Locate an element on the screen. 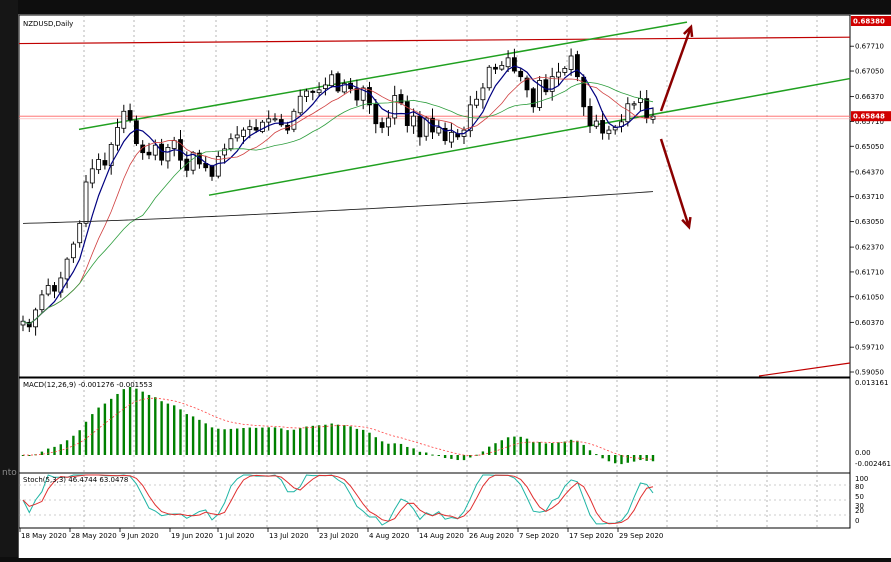 The image size is (891, 562). macd-axis-label: 0.013161 is located at coordinates (871, 383).